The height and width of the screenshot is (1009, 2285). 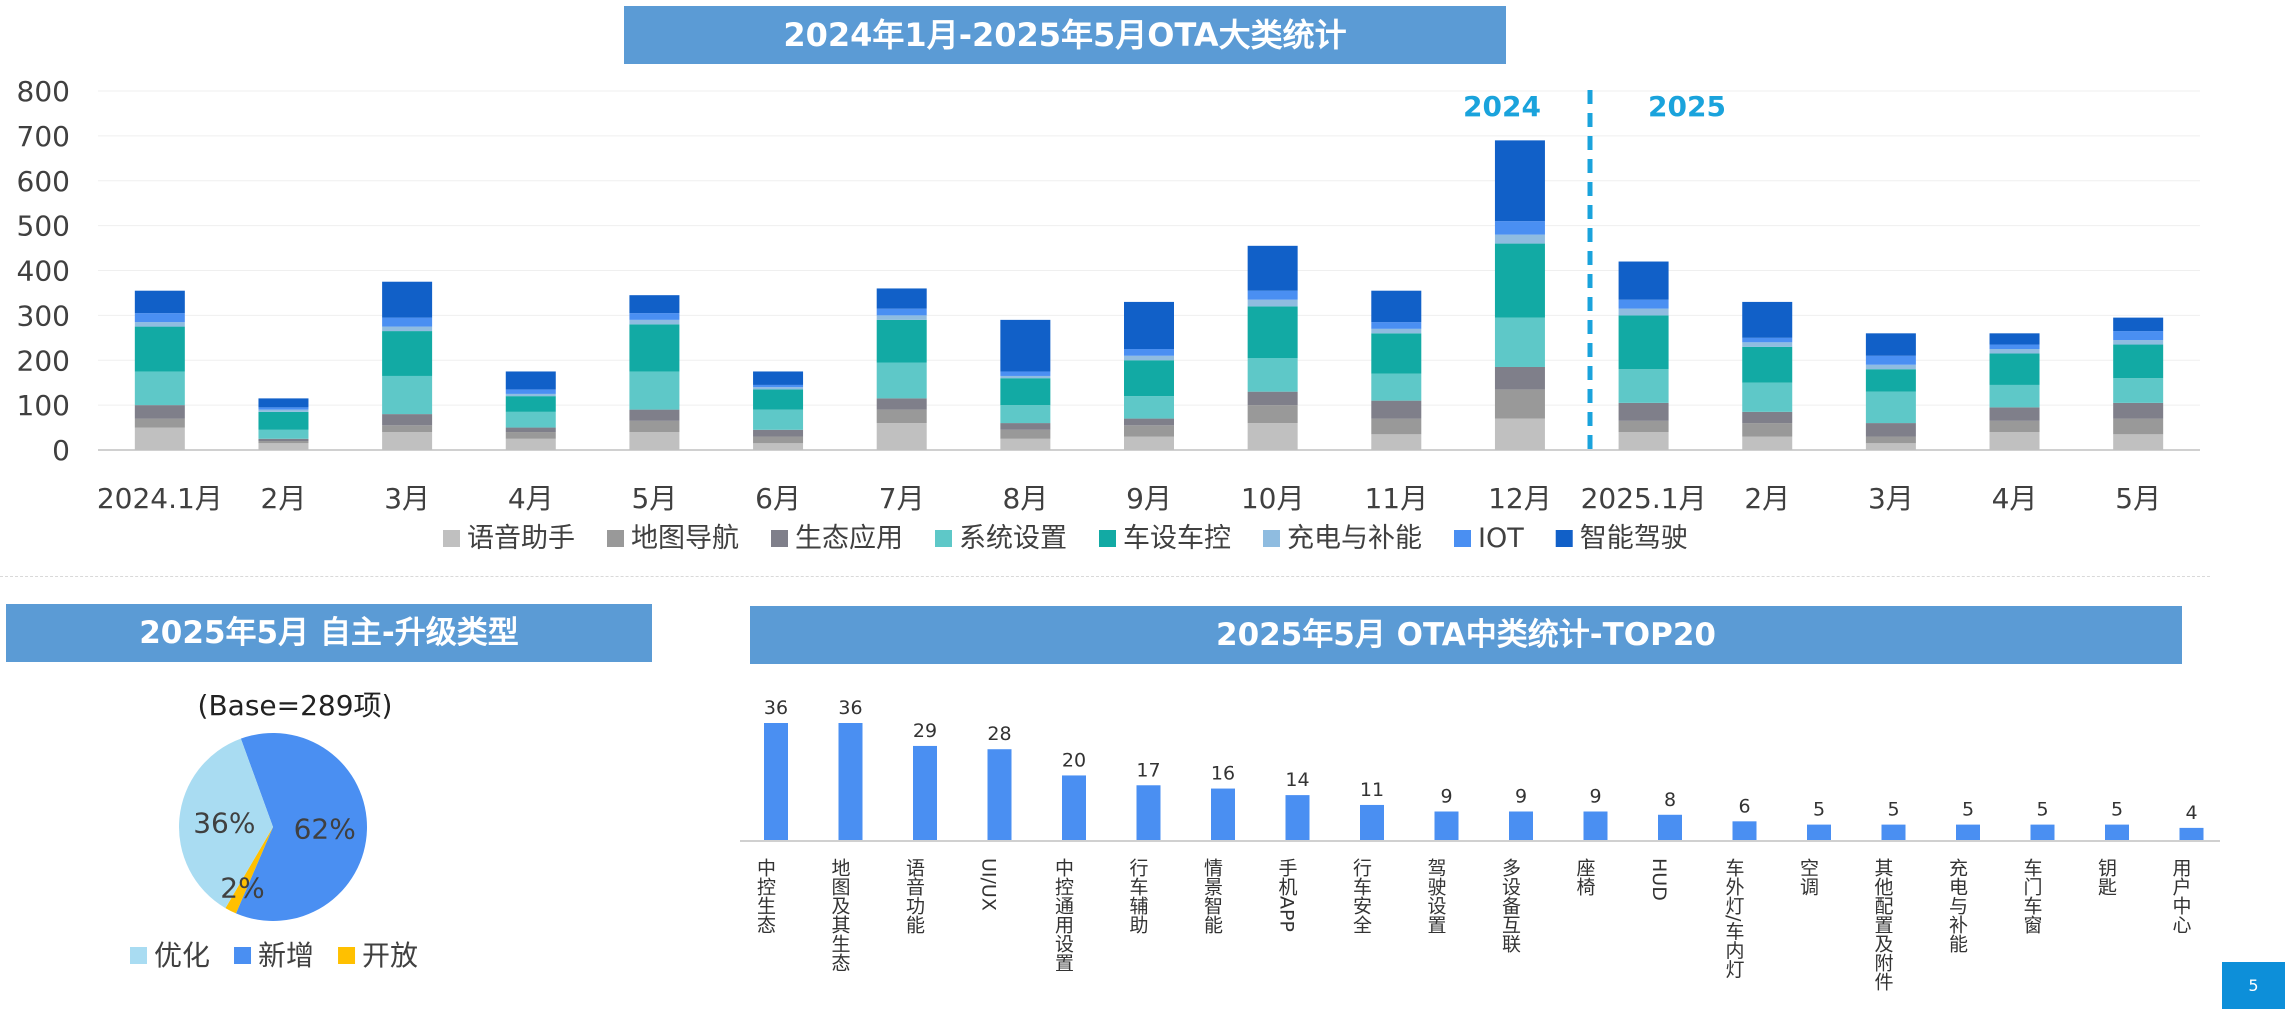 I want to click on bar-data-label: 16, so click(x=1223, y=774).